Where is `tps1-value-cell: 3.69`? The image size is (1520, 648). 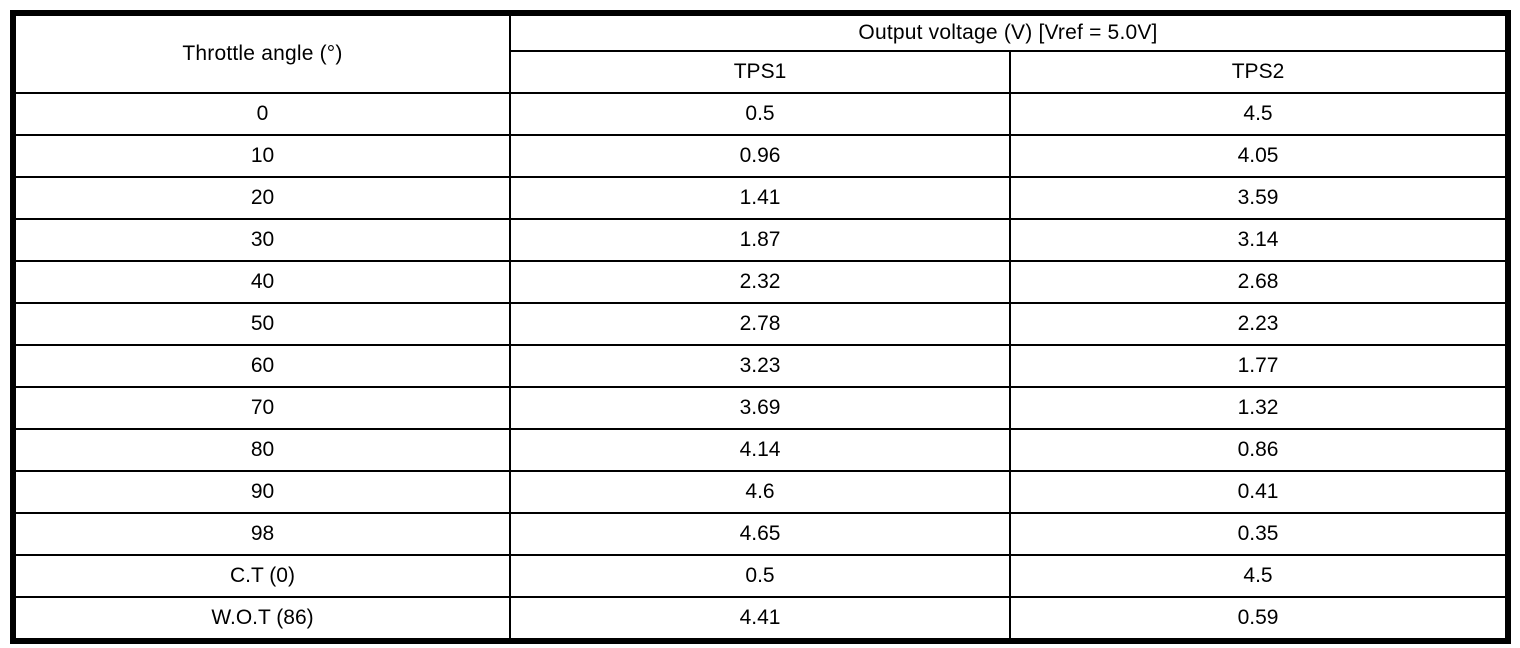
tps1-value-cell: 3.69 is located at coordinates (760, 408).